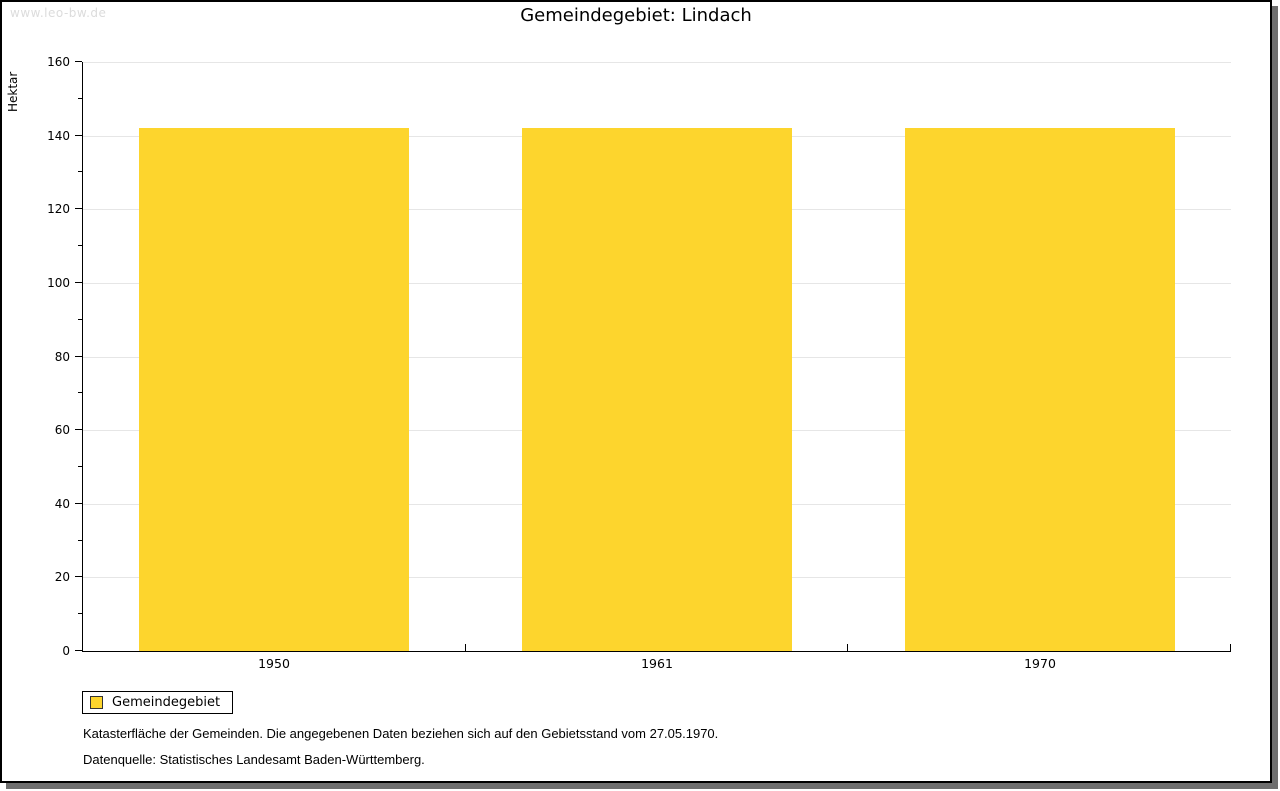 This screenshot has width=1280, height=791. I want to click on y-tick-label: 120, so click(58, 209).